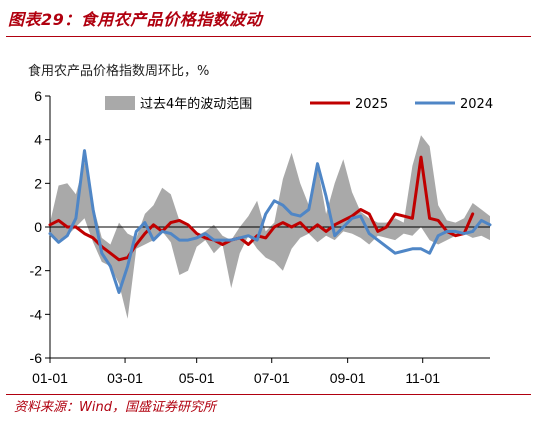  Describe the element at coordinates (120, 103) in the screenshot. I see `legend-swatch-range` at that location.